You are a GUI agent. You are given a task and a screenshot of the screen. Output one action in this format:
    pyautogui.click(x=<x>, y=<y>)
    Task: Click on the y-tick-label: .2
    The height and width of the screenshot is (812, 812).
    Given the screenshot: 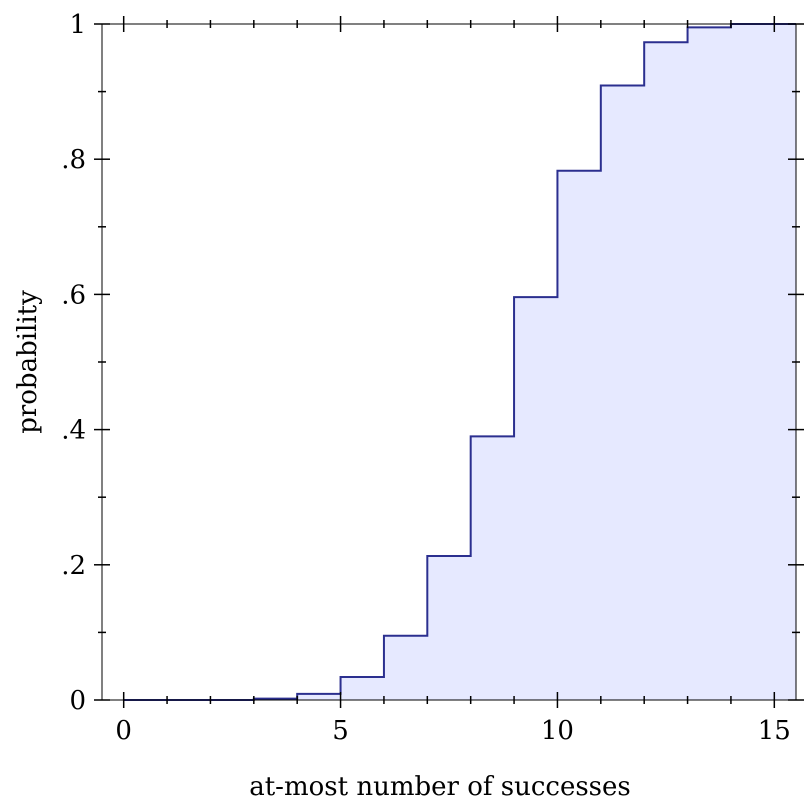 What is the action you would take?
    pyautogui.click(x=73, y=566)
    